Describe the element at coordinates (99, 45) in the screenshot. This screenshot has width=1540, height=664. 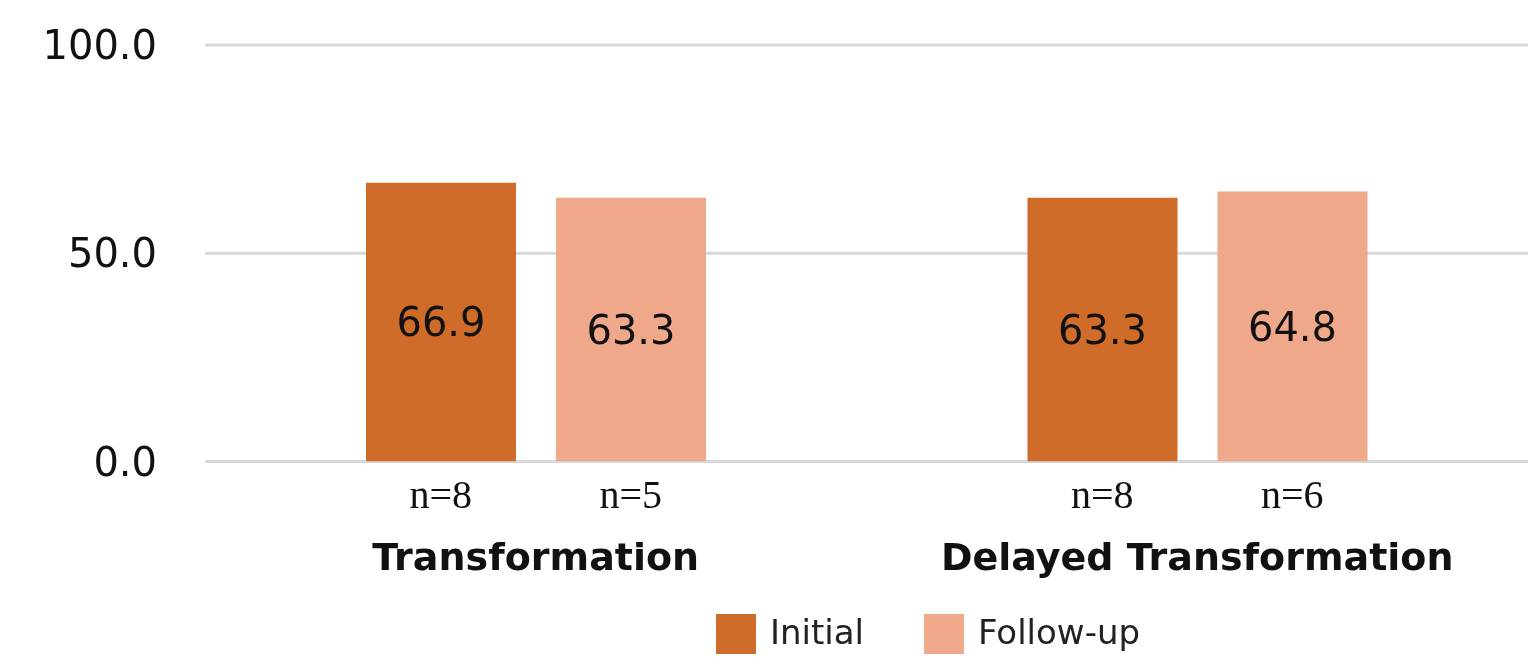
I see `y-tick-label: 100.0` at that location.